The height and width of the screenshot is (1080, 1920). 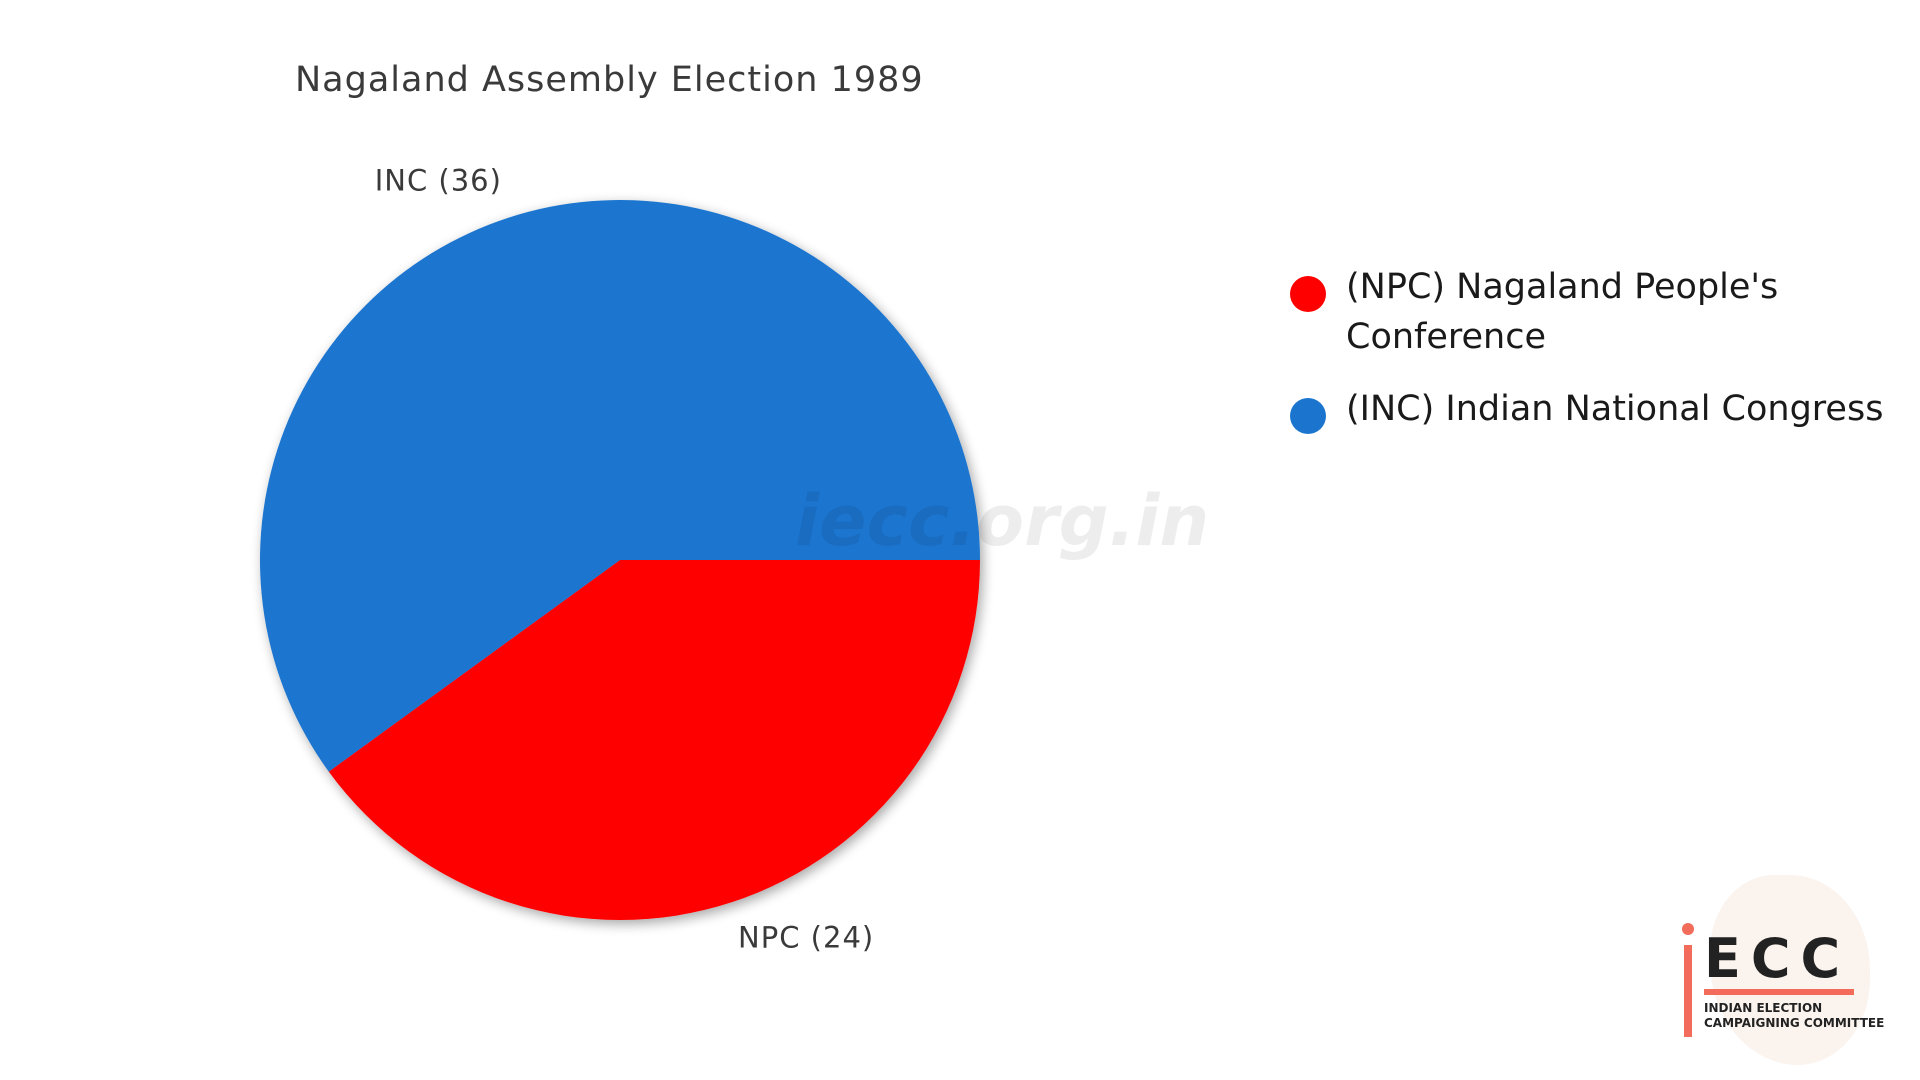 What do you see at coordinates (654, 740) in the screenshot?
I see `pie-slice-npc` at bounding box center [654, 740].